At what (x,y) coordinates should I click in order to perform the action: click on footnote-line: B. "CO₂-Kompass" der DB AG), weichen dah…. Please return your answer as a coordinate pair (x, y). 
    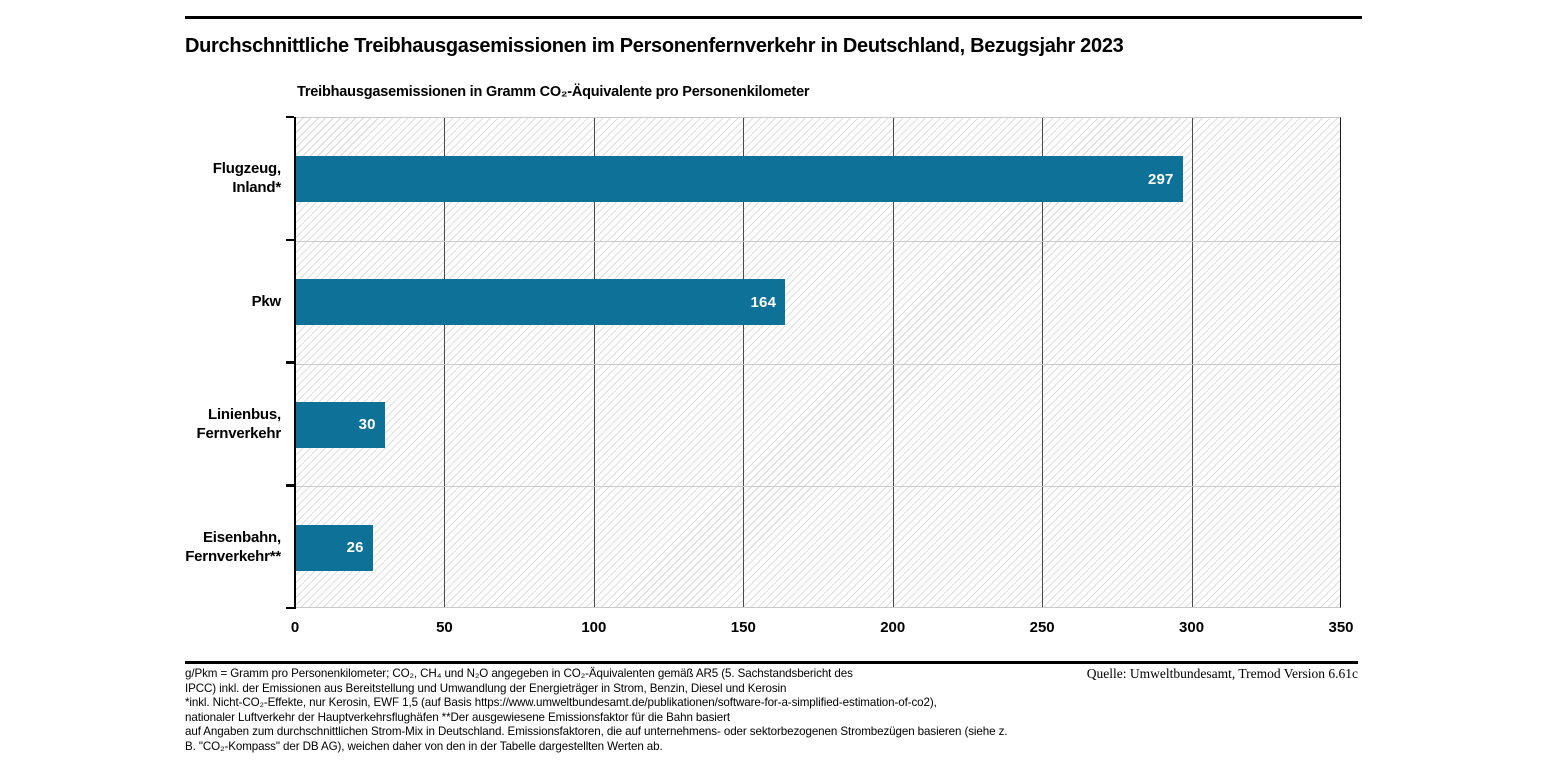
    Looking at the image, I should click on (424, 746).